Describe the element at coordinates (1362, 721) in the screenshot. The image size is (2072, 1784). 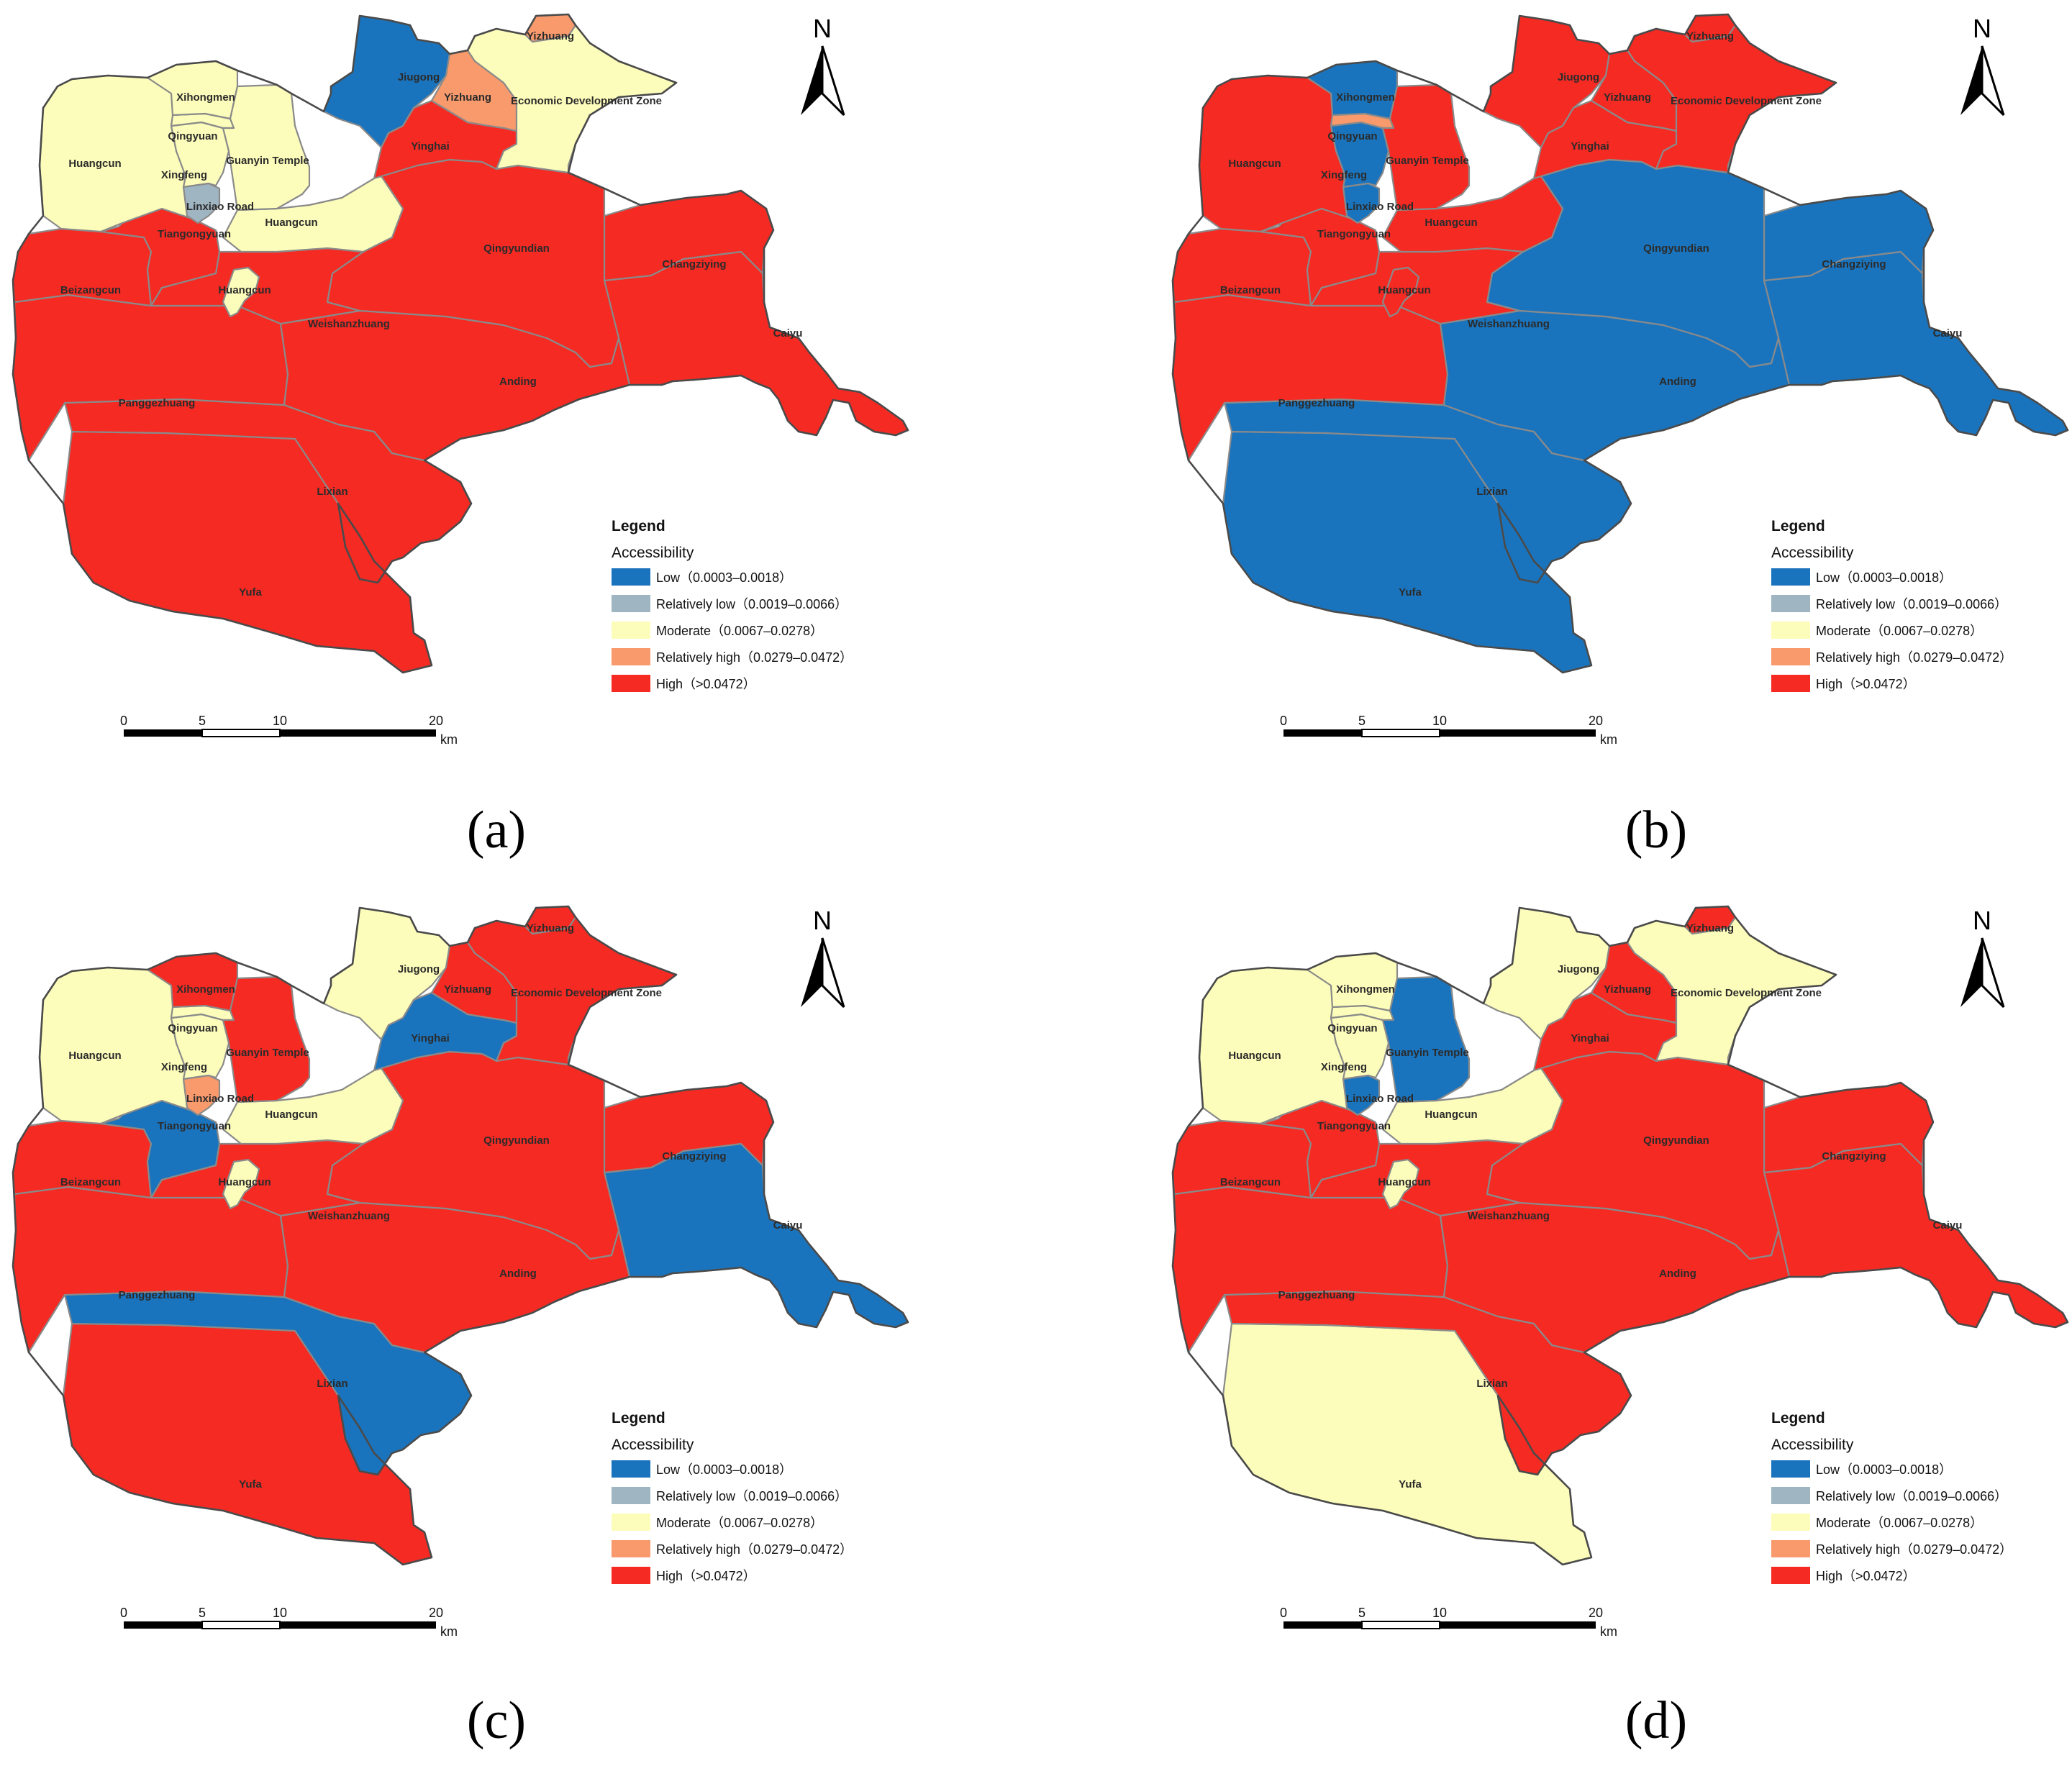
I see `scale-tick-1: 5` at that location.